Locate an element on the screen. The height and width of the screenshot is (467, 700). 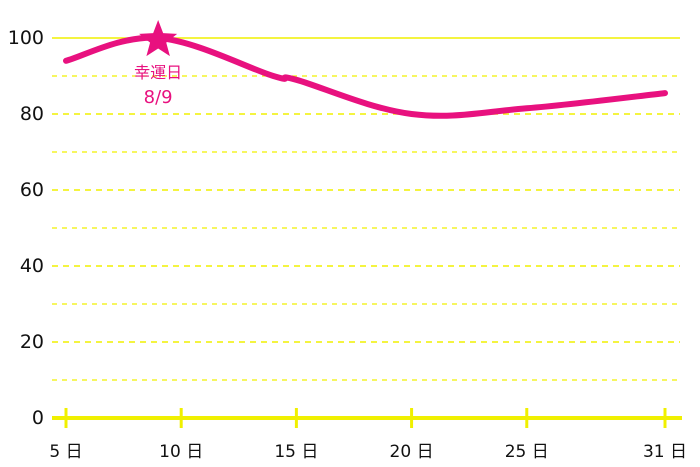
x-tick-label: 25 日 is located at coordinates (527, 452).